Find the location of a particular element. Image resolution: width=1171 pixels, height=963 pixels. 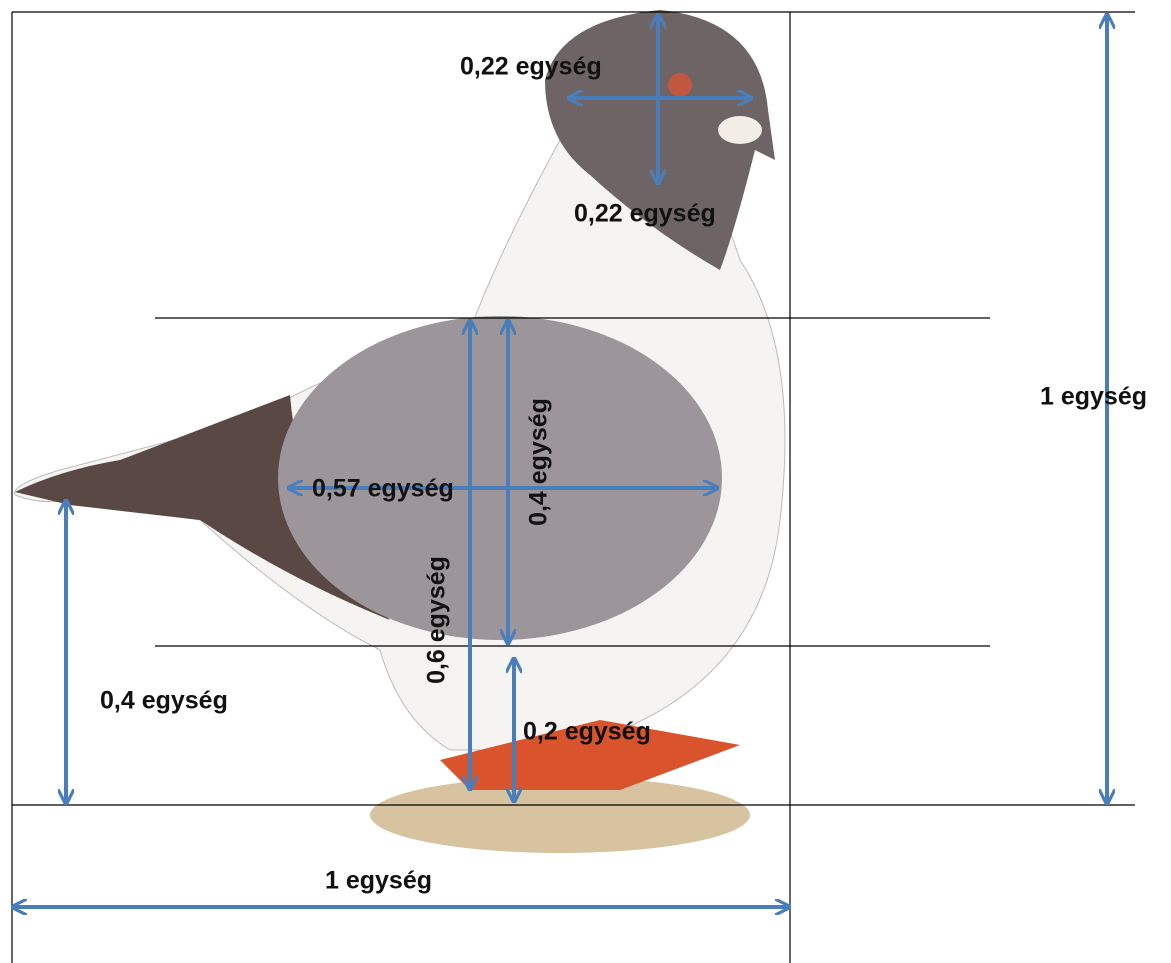

dimension-label: 0,2 egység is located at coordinates (587, 732).